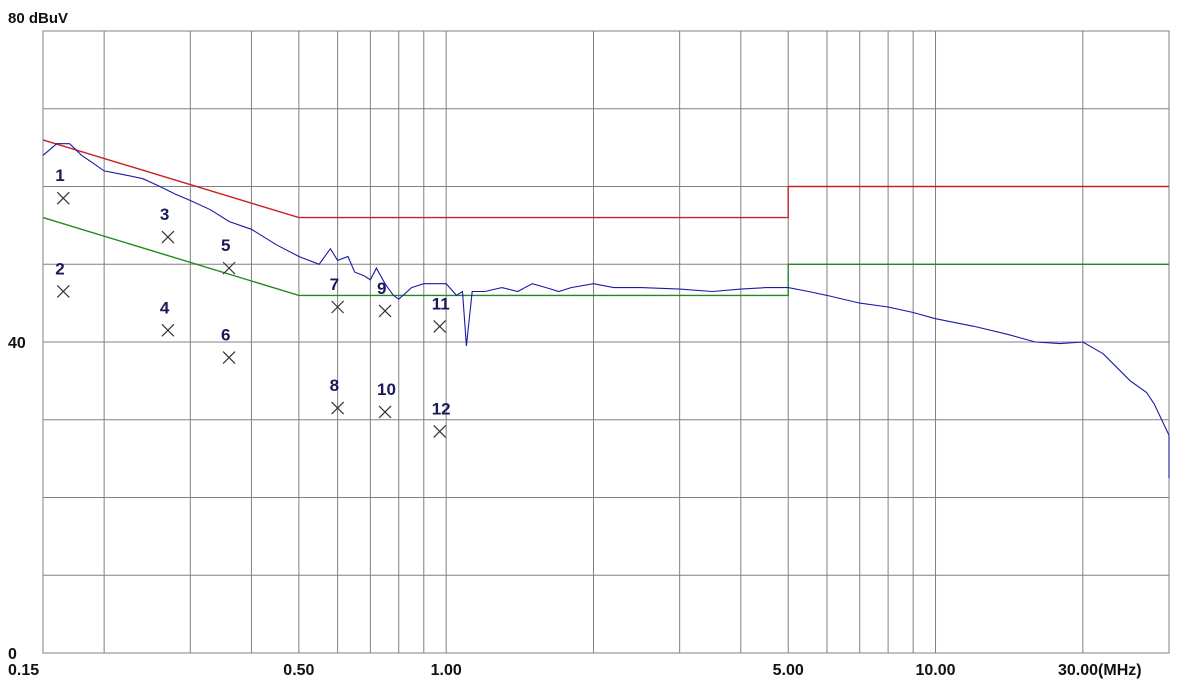 The width and height of the screenshot is (1201, 684). I want to click on marker-label-5: 5, so click(225, 245).